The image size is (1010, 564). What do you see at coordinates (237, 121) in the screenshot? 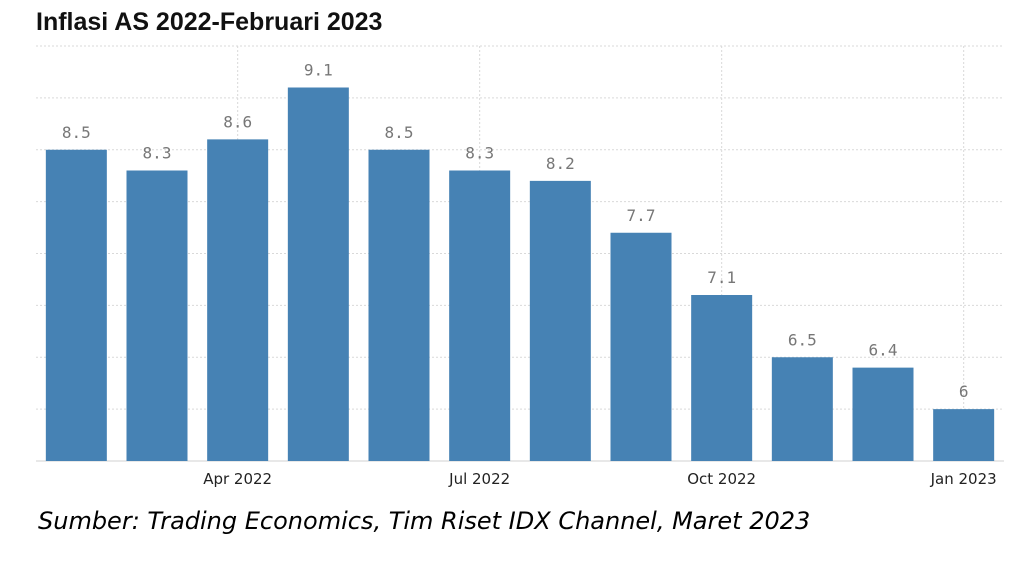
I see `value-label: 8.6` at bounding box center [237, 121].